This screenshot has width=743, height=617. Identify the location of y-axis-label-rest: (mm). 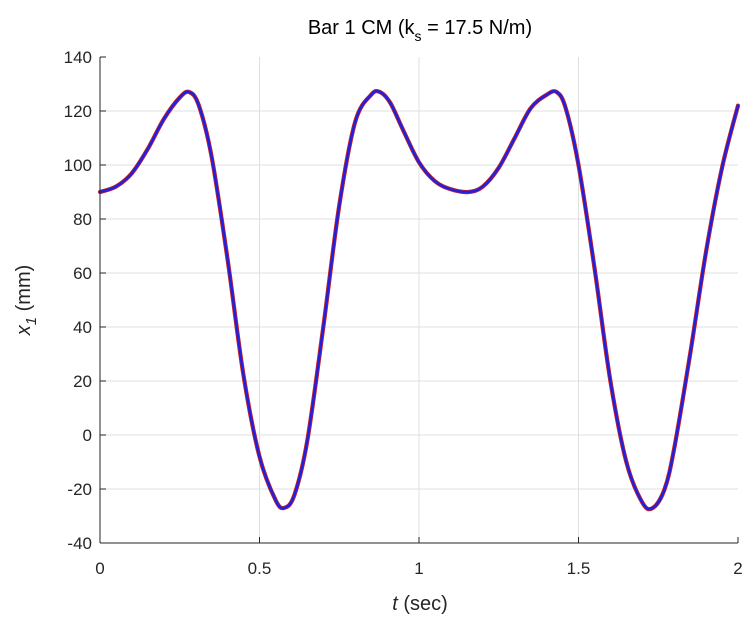
(24, 291).